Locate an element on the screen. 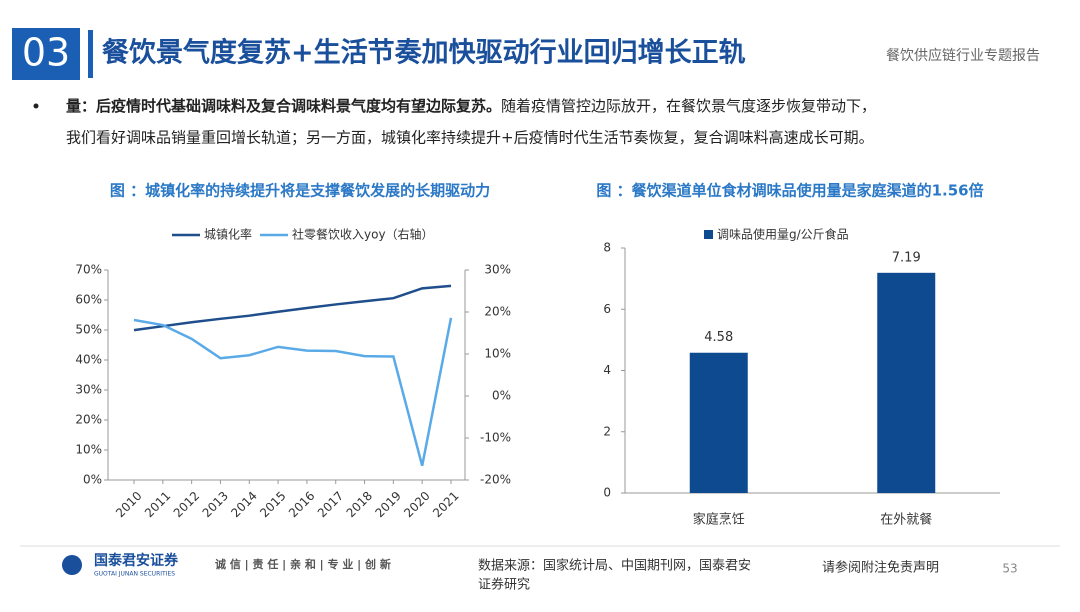 The height and width of the screenshot is (612, 1080). legend-label: 城镇化率 is located at coordinates (228, 234).